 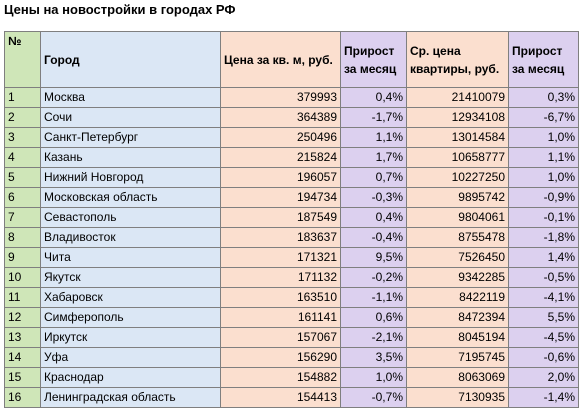 I want to click on cell-price-sqm: 157067, so click(x=280, y=337).